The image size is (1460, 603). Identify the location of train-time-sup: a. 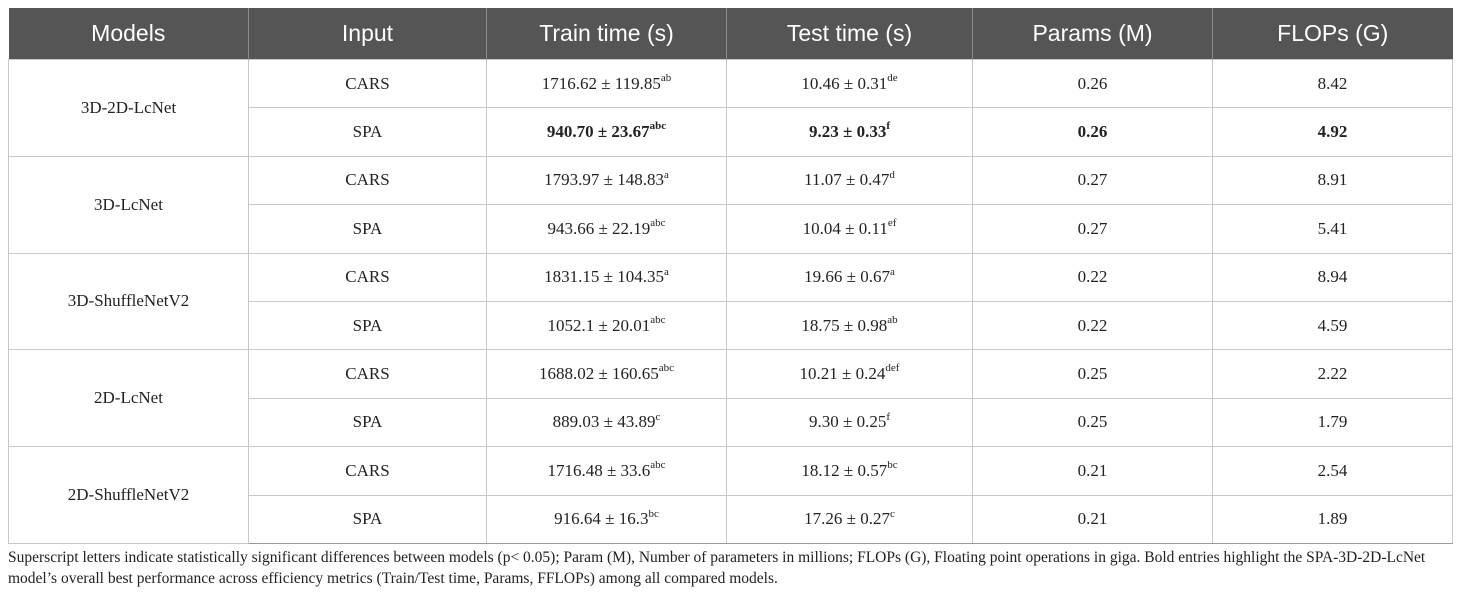
(666, 174).